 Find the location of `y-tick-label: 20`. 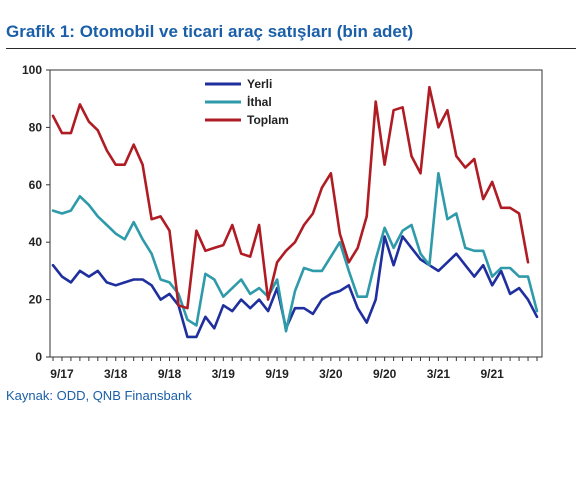

y-tick-label: 20 is located at coordinates (36, 300).